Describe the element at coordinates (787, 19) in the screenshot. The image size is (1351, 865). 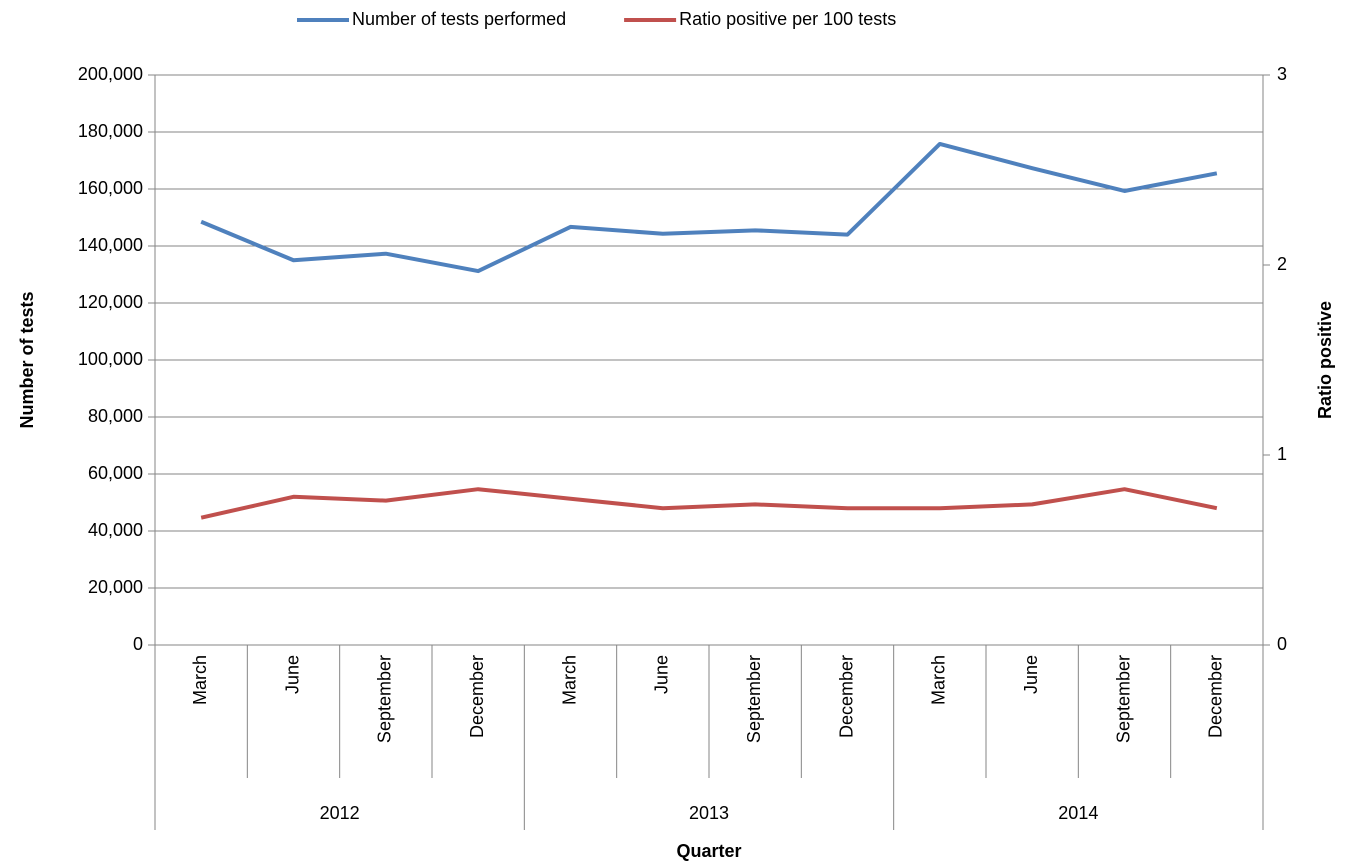
I see `legend-label: Ratio positive per 100 tests` at that location.